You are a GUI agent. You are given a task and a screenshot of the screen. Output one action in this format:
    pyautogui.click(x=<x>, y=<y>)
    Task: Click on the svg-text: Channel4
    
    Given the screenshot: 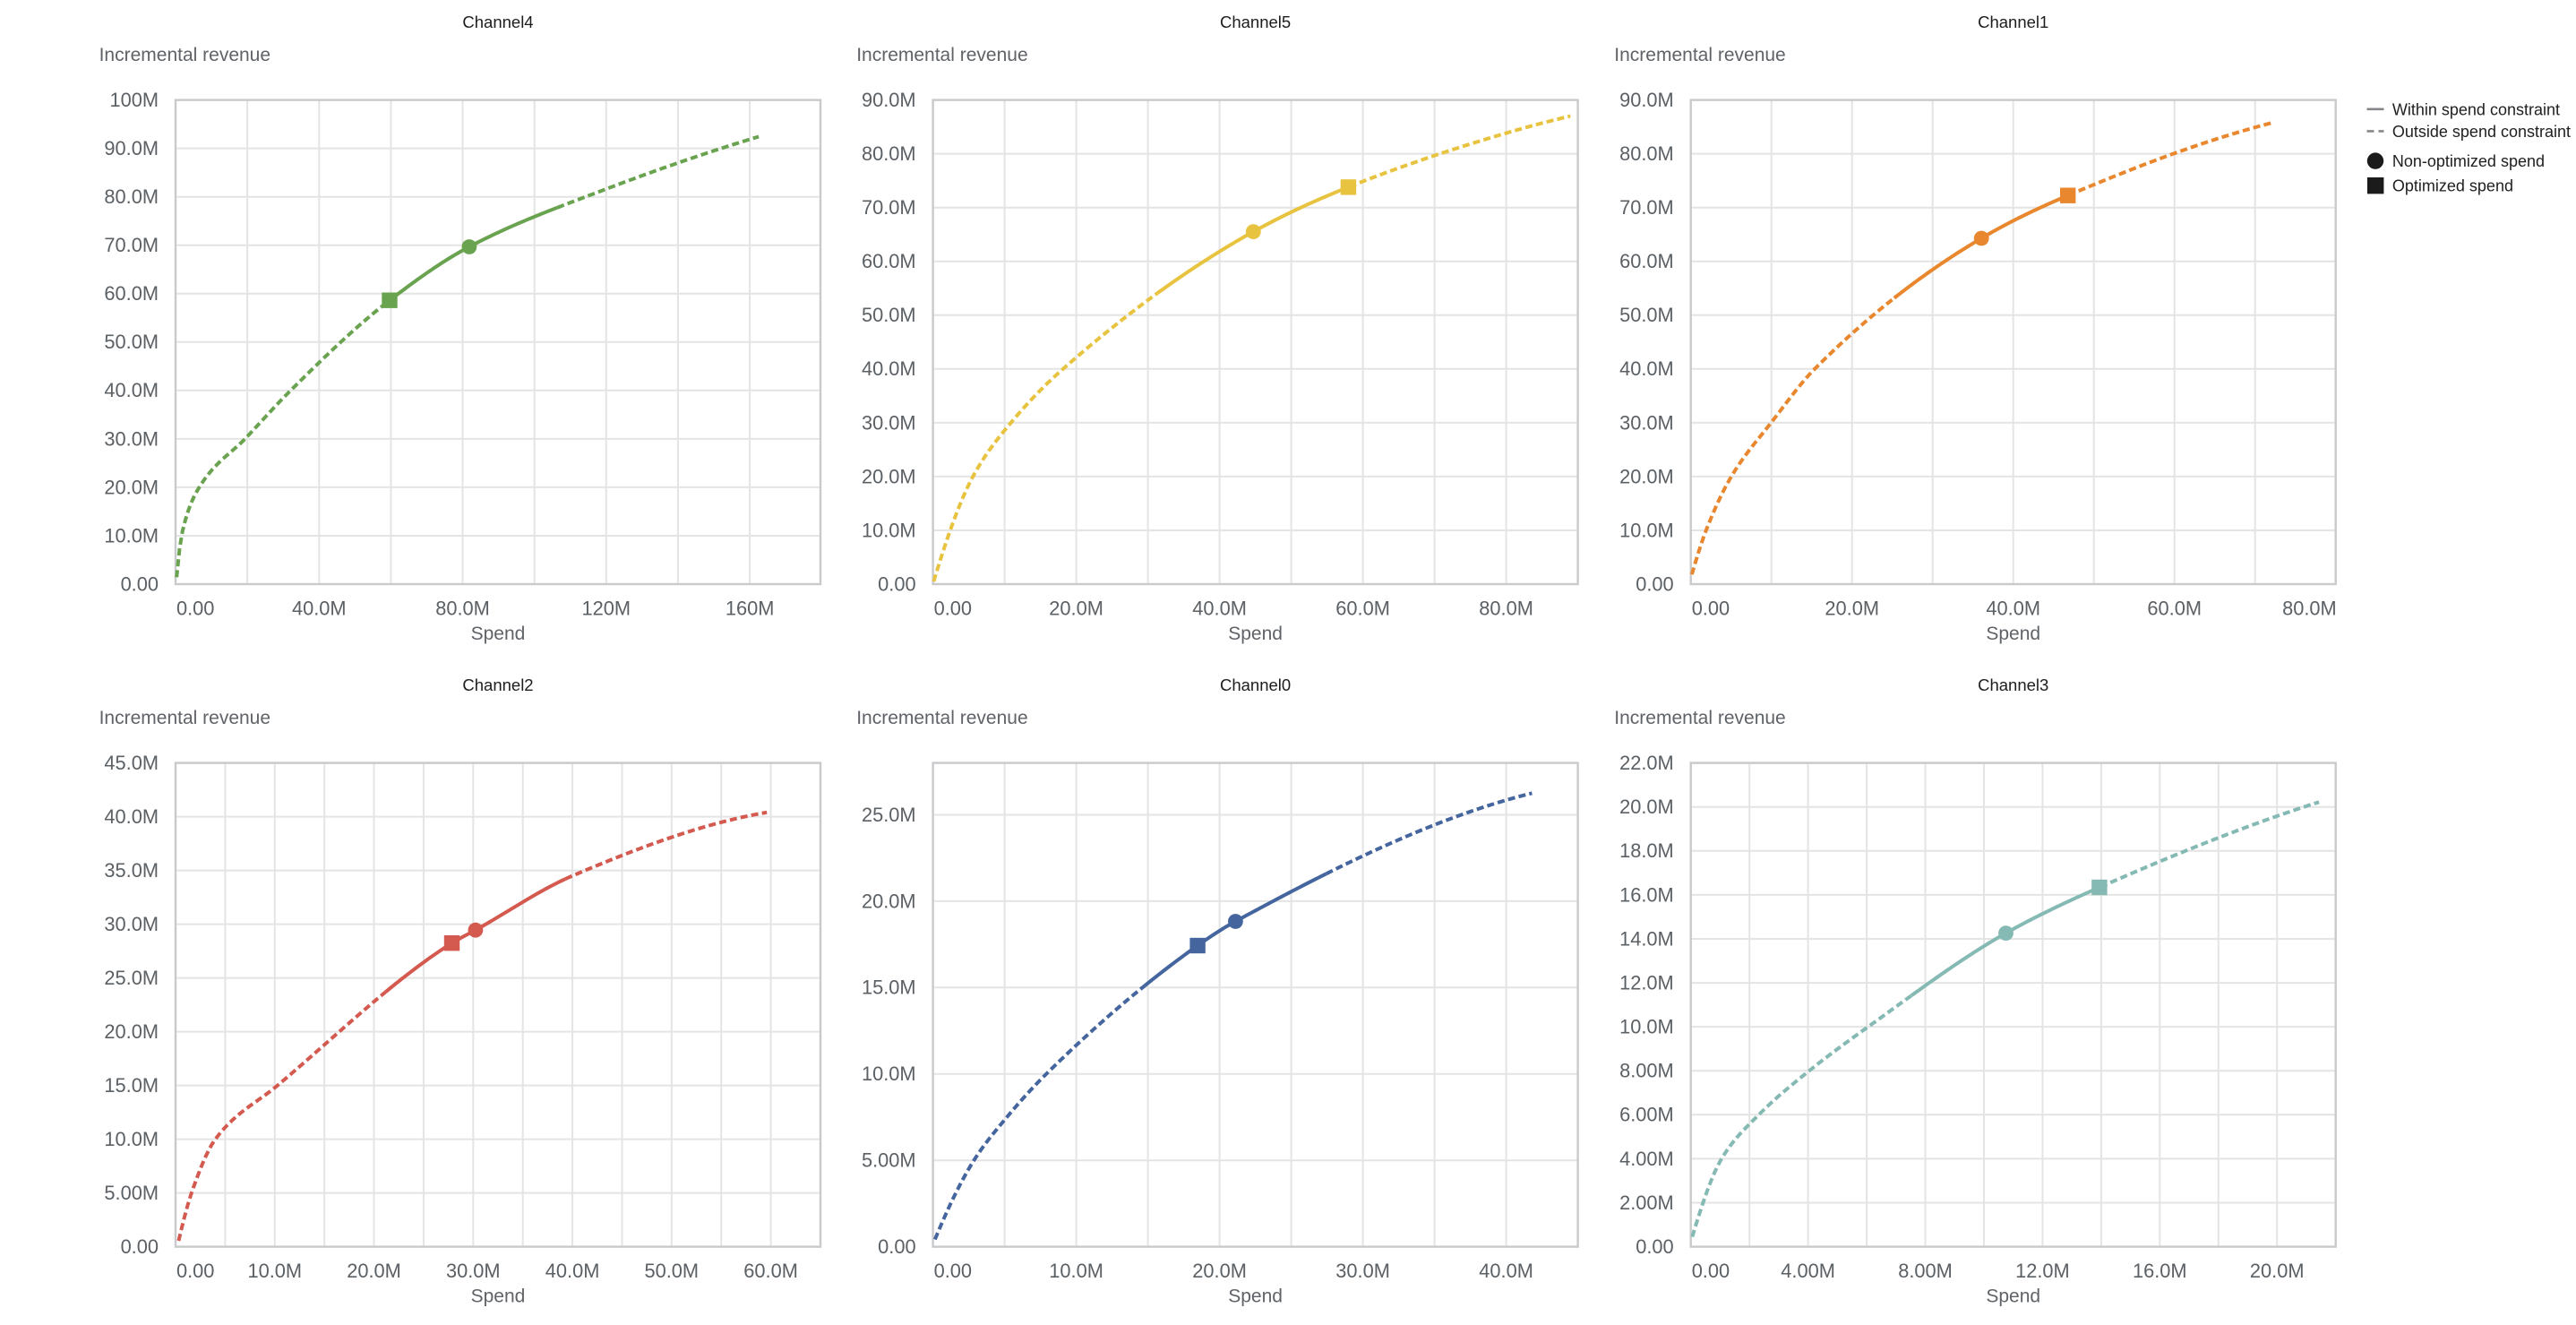 What is the action you would take?
    pyautogui.click(x=497, y=22)
    